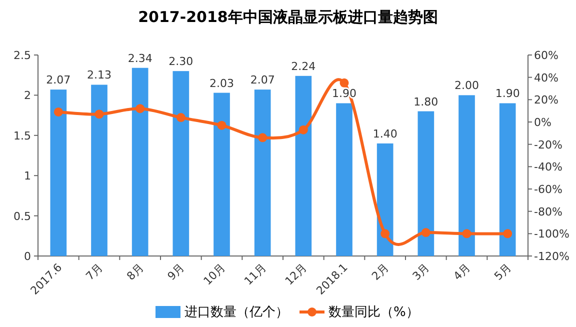 Image resolution: width=576 pixels, height=327 pixels. Describe the element at coordinates (421, 271) in the screenshot. I see `x-tick-label: 3月` at that location.